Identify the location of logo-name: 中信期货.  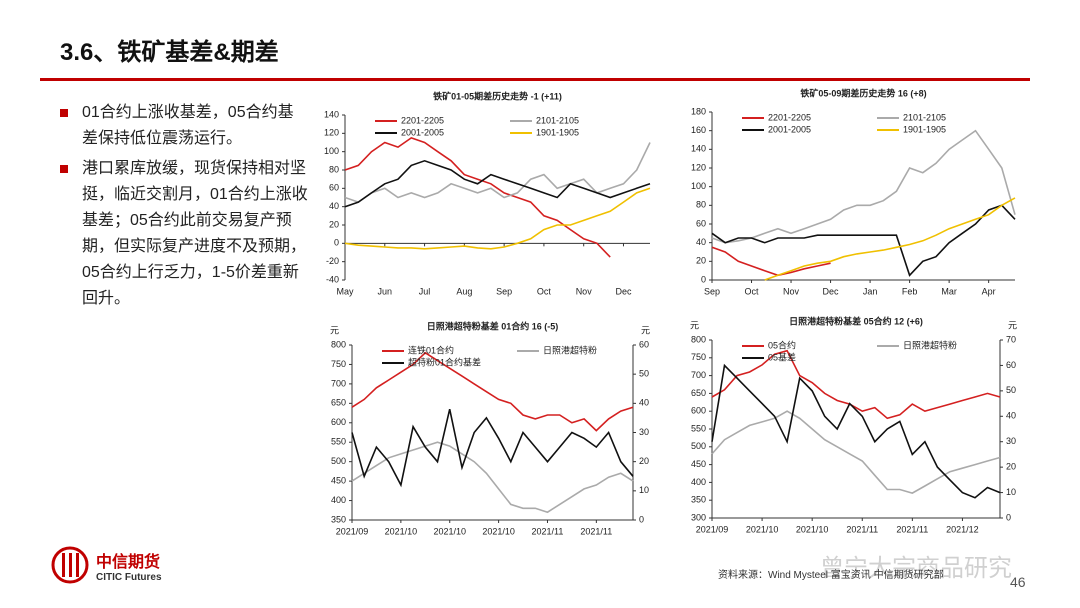
(128, 562).